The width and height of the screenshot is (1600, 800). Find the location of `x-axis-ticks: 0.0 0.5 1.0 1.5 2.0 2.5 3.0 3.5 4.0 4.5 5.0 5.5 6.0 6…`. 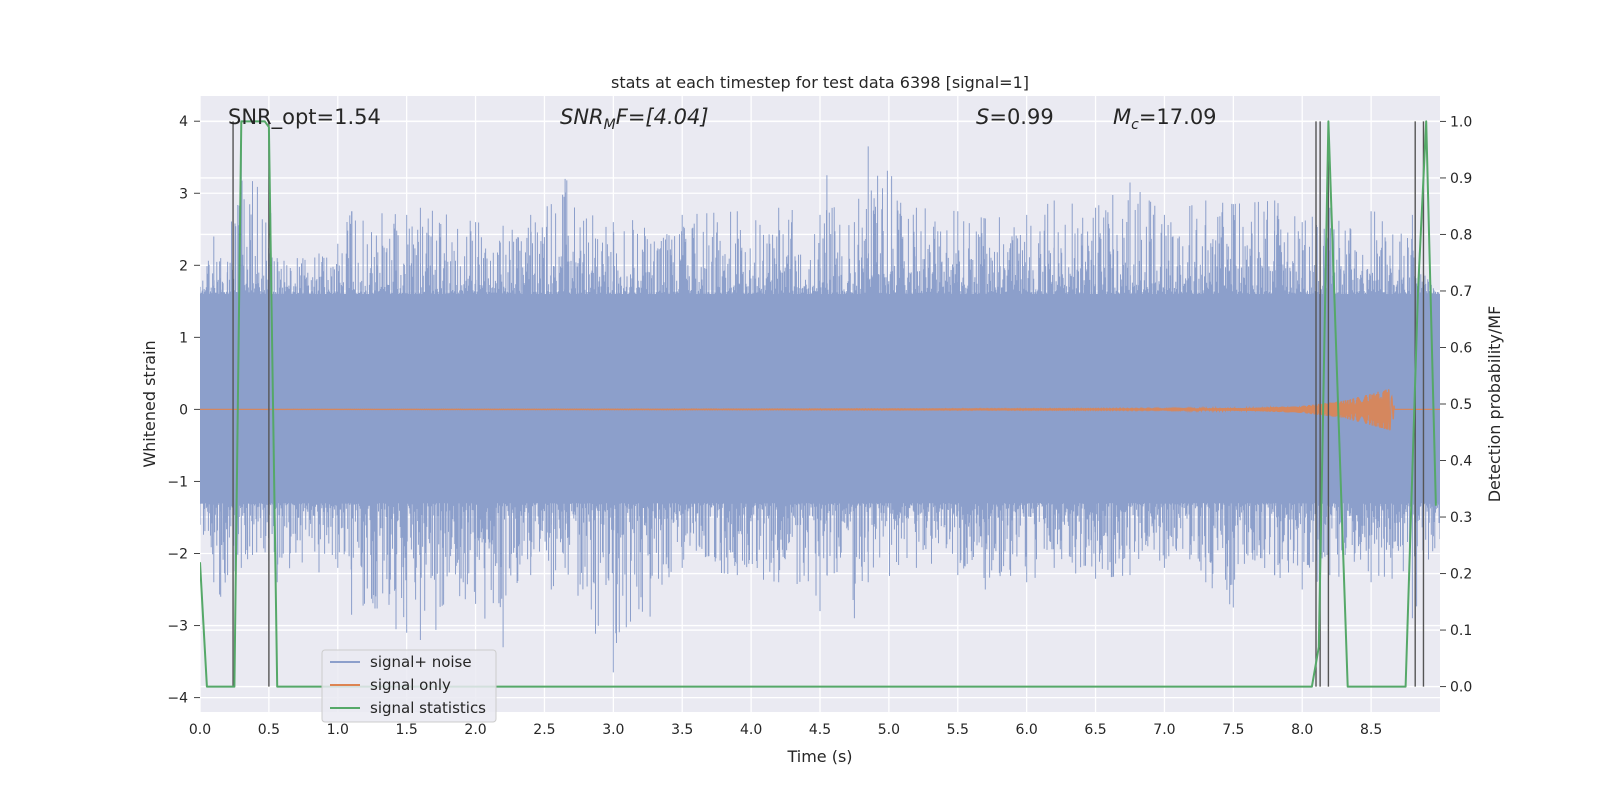

x-axis-ticks: 0.0 0.5 1.0 1.5 2.0 2.5 3.0 3.5 4.0 4.5 5.0 5.5 6.0 6… is located at coordinates (785, 730).